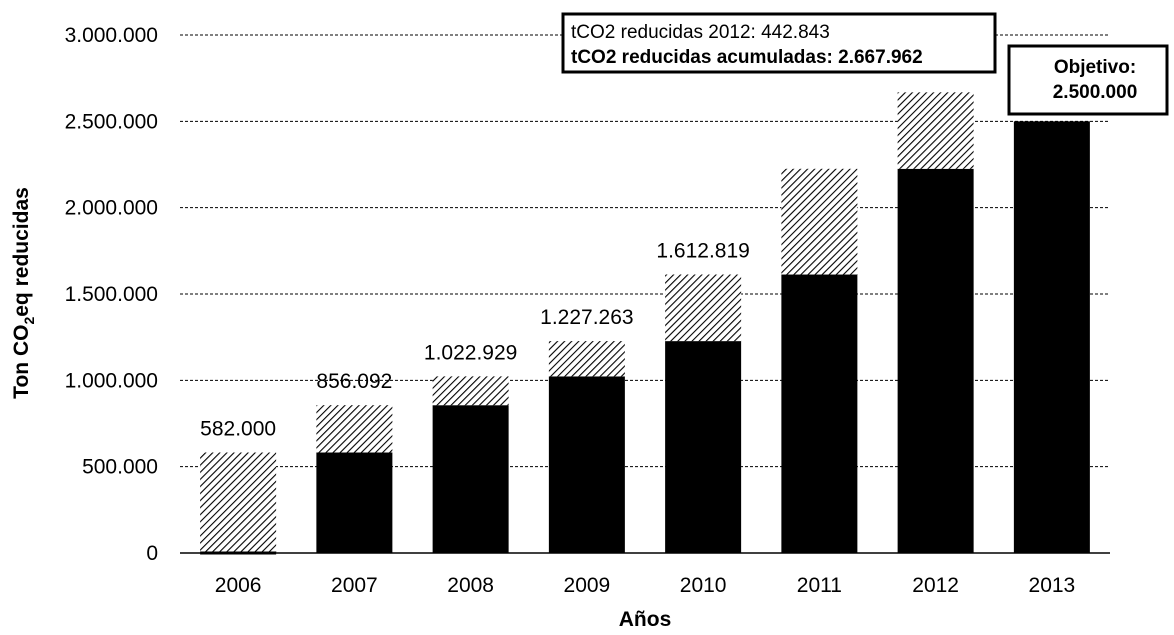 The image size is (1174, 635). Describe the element at coordinates (470, 585) in the screenshot. I see `x-tick-label: 2008` at that location.